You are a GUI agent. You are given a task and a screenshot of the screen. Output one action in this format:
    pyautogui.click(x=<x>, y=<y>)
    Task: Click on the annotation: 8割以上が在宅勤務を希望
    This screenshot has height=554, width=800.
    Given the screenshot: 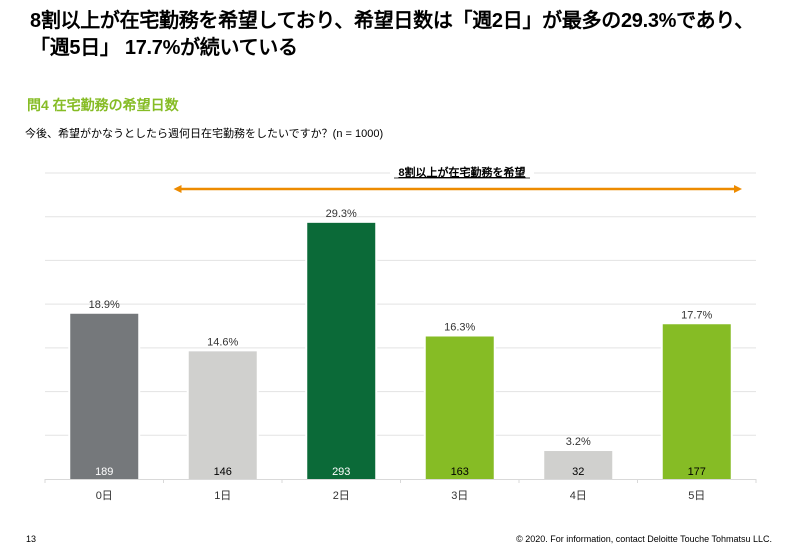 What is the action you would take?
    pyautogui.click(x=457, y=178)
    